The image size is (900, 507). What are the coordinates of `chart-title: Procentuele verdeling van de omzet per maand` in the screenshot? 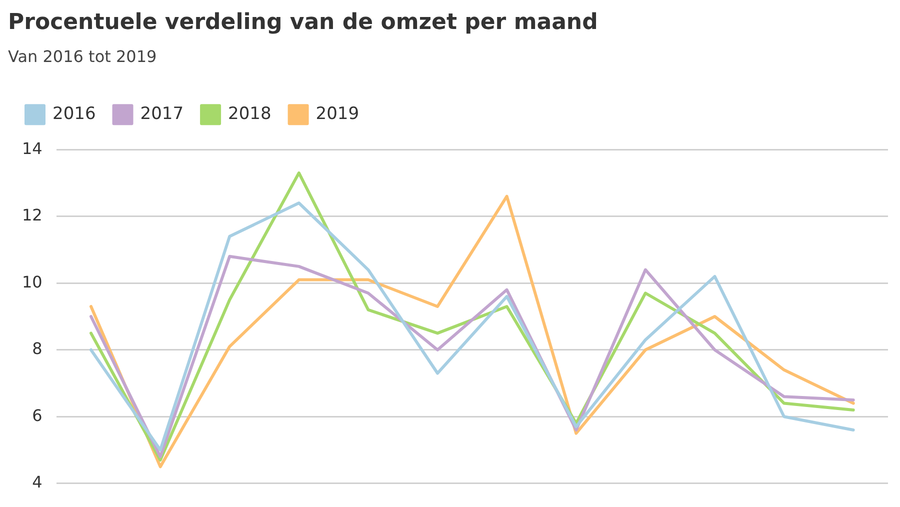 It's located at (303, 22).